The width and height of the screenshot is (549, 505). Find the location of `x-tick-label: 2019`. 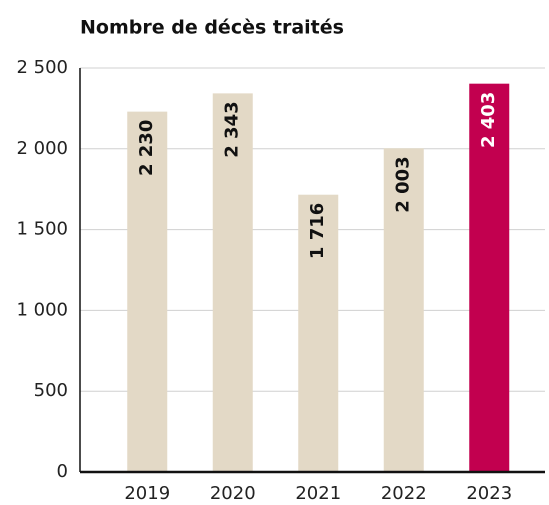

x-tick-label: 2019 is located at coordinates (147, 493).